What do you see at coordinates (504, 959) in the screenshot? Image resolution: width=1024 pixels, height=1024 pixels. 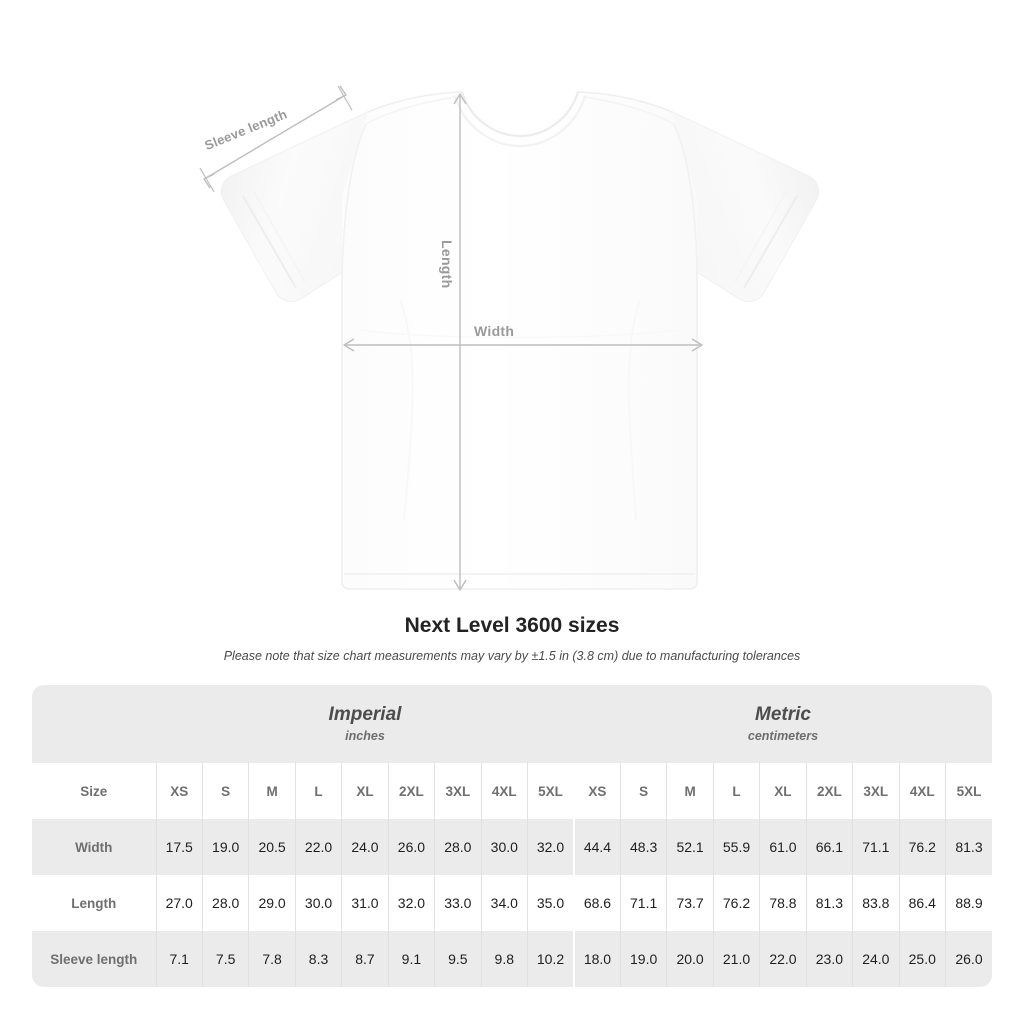 I see `cell-imperial-4xl: 9.8` at bounding box center [504, 959].